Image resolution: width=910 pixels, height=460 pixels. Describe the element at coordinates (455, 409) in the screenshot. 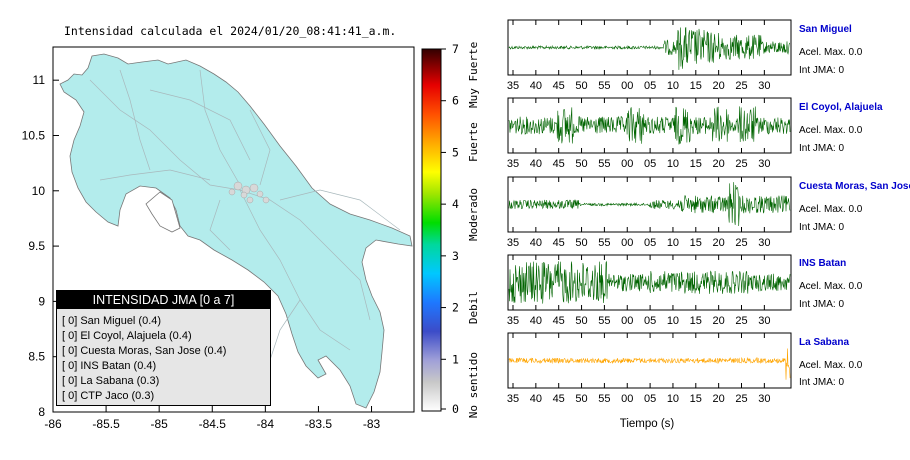

I see `colorbar-tick-label: 0` at that location.